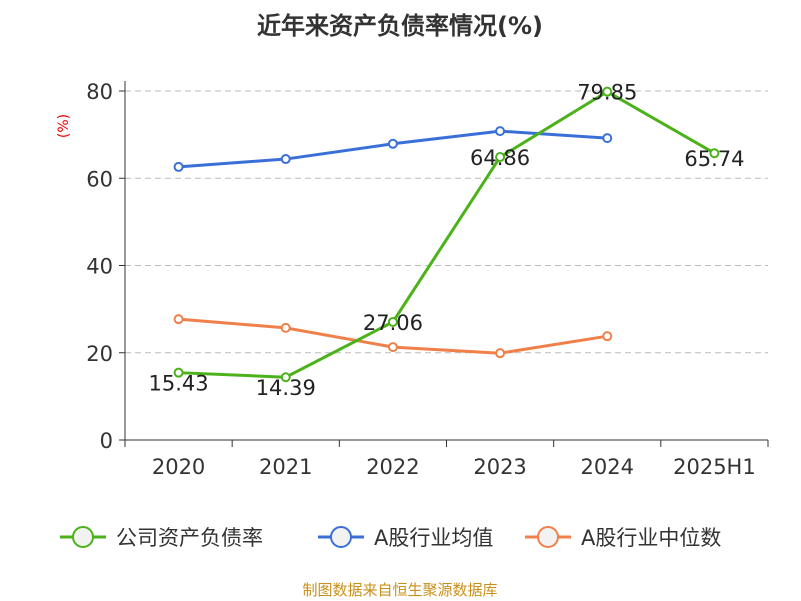 The image size is (801, 601). What do you see at coordinates (99, 267) in the screenshot?
I see `y-tick-label: 40` at bounding box center [99, 267].